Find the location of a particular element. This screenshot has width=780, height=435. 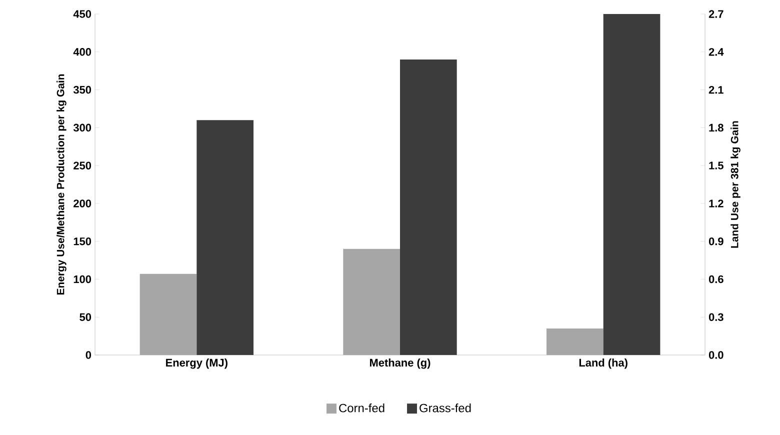

x-tick-label: Energy (MJ) is located at coordinates (197, 363).